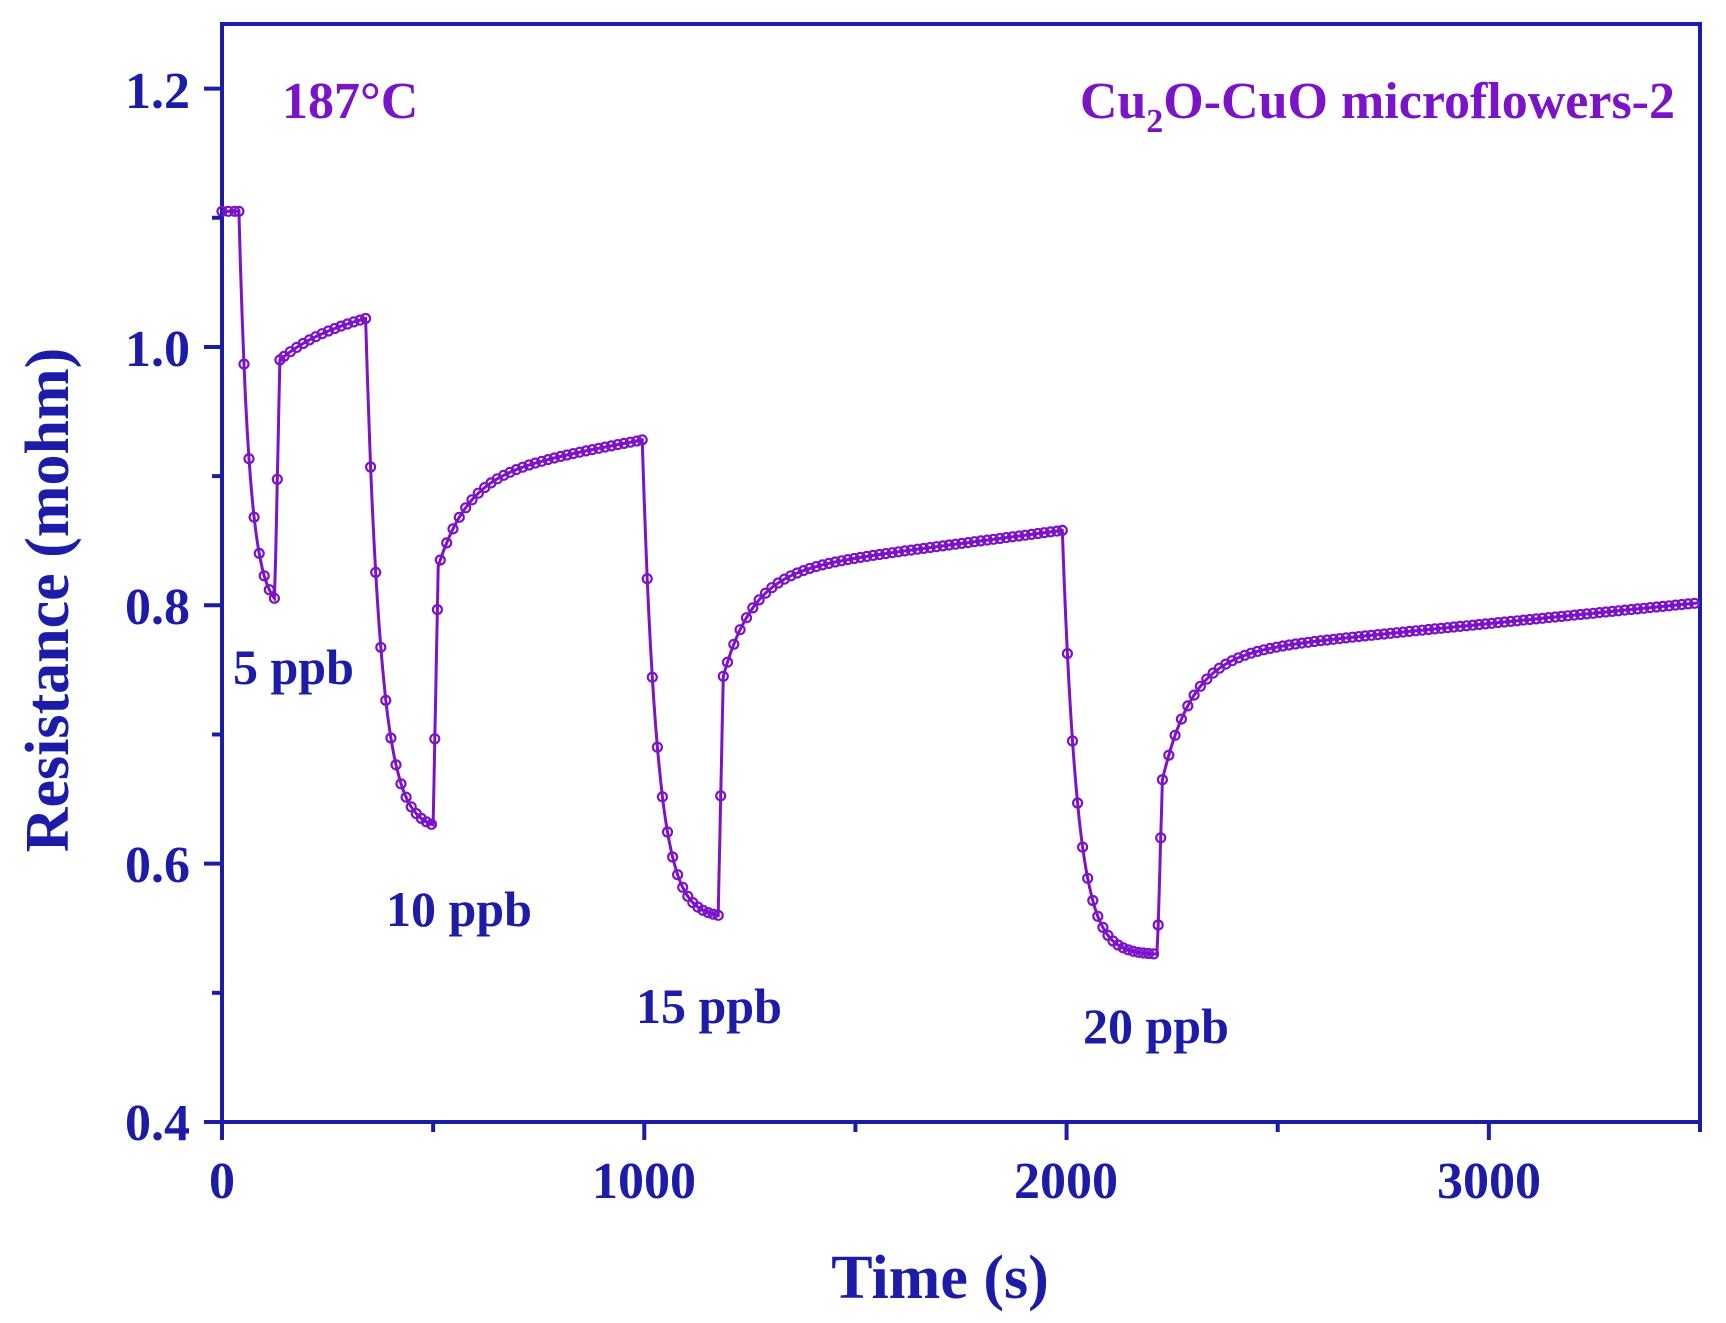 This screenshot has width=1726, height=1323. Describe the element at coordinates (709, 1006) in the screenshot. I see `annotation-15ppb: 15 ppb` at that location.